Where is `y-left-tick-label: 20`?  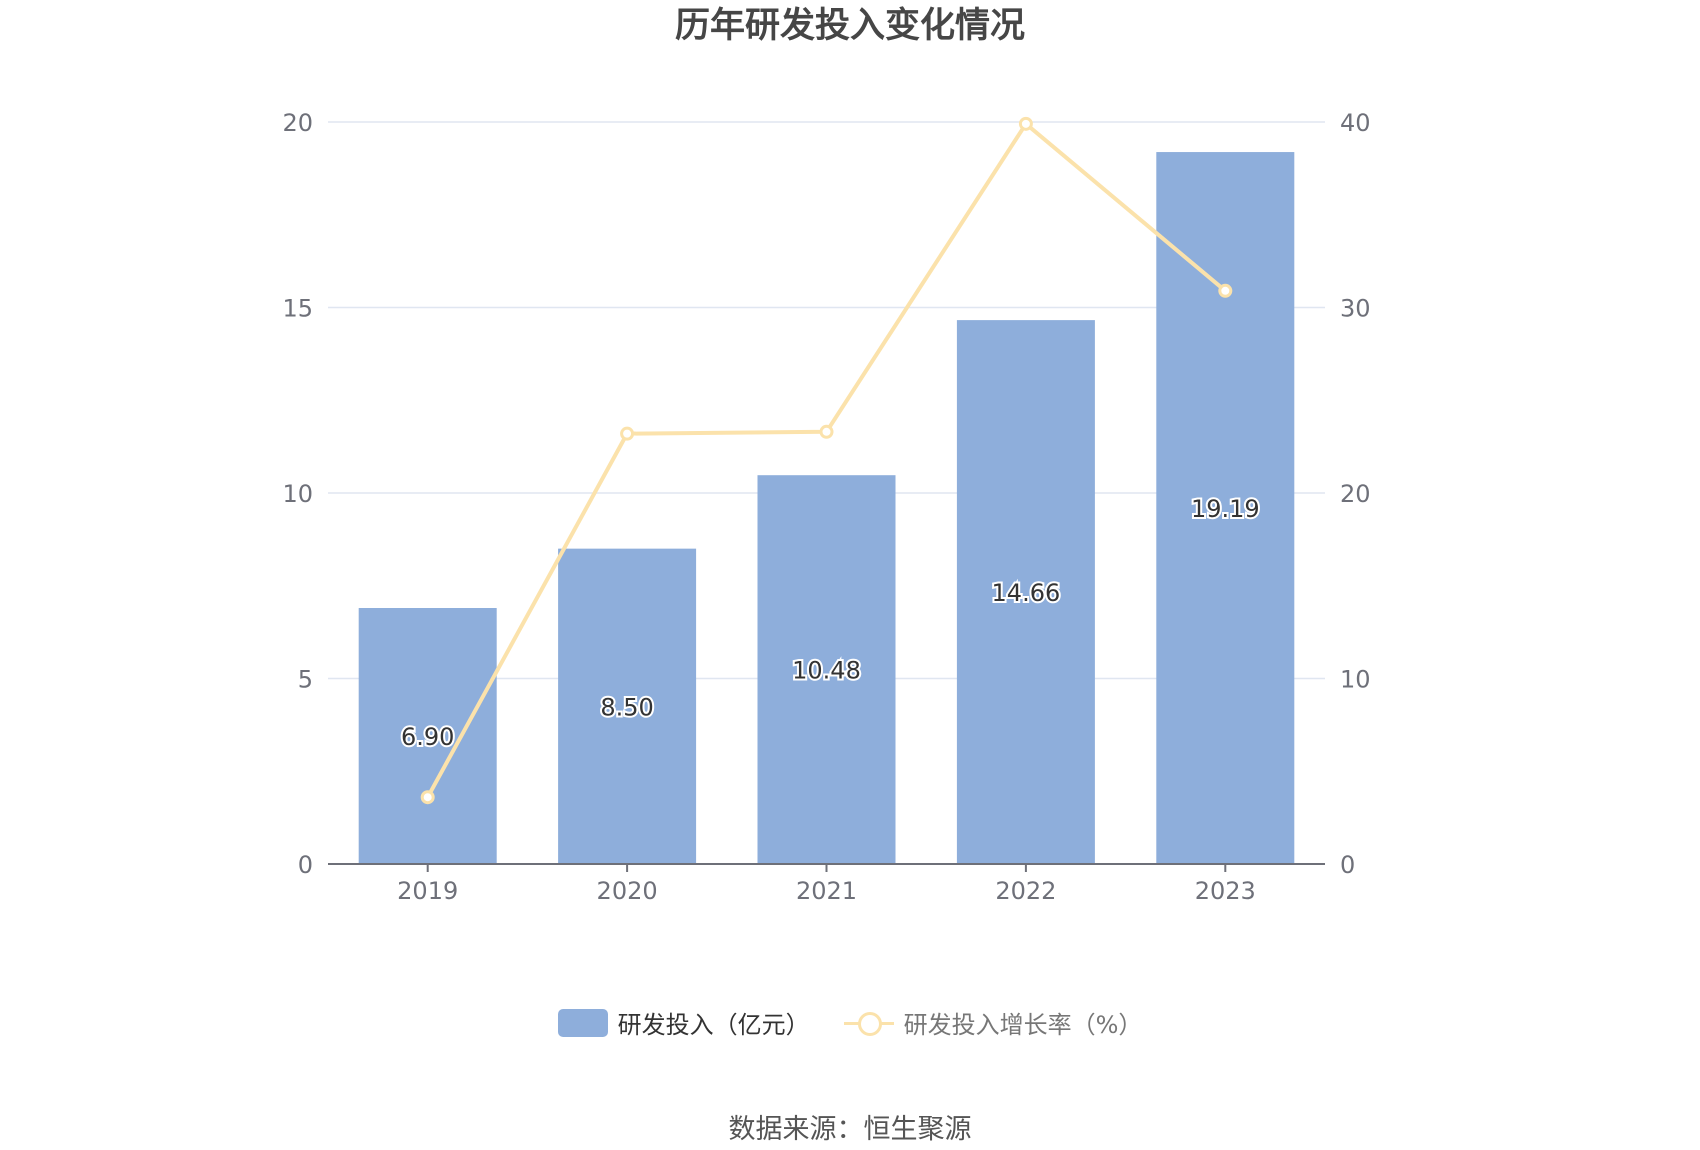
y-left-tick-label: 20 is located at coordinates (297, 123).